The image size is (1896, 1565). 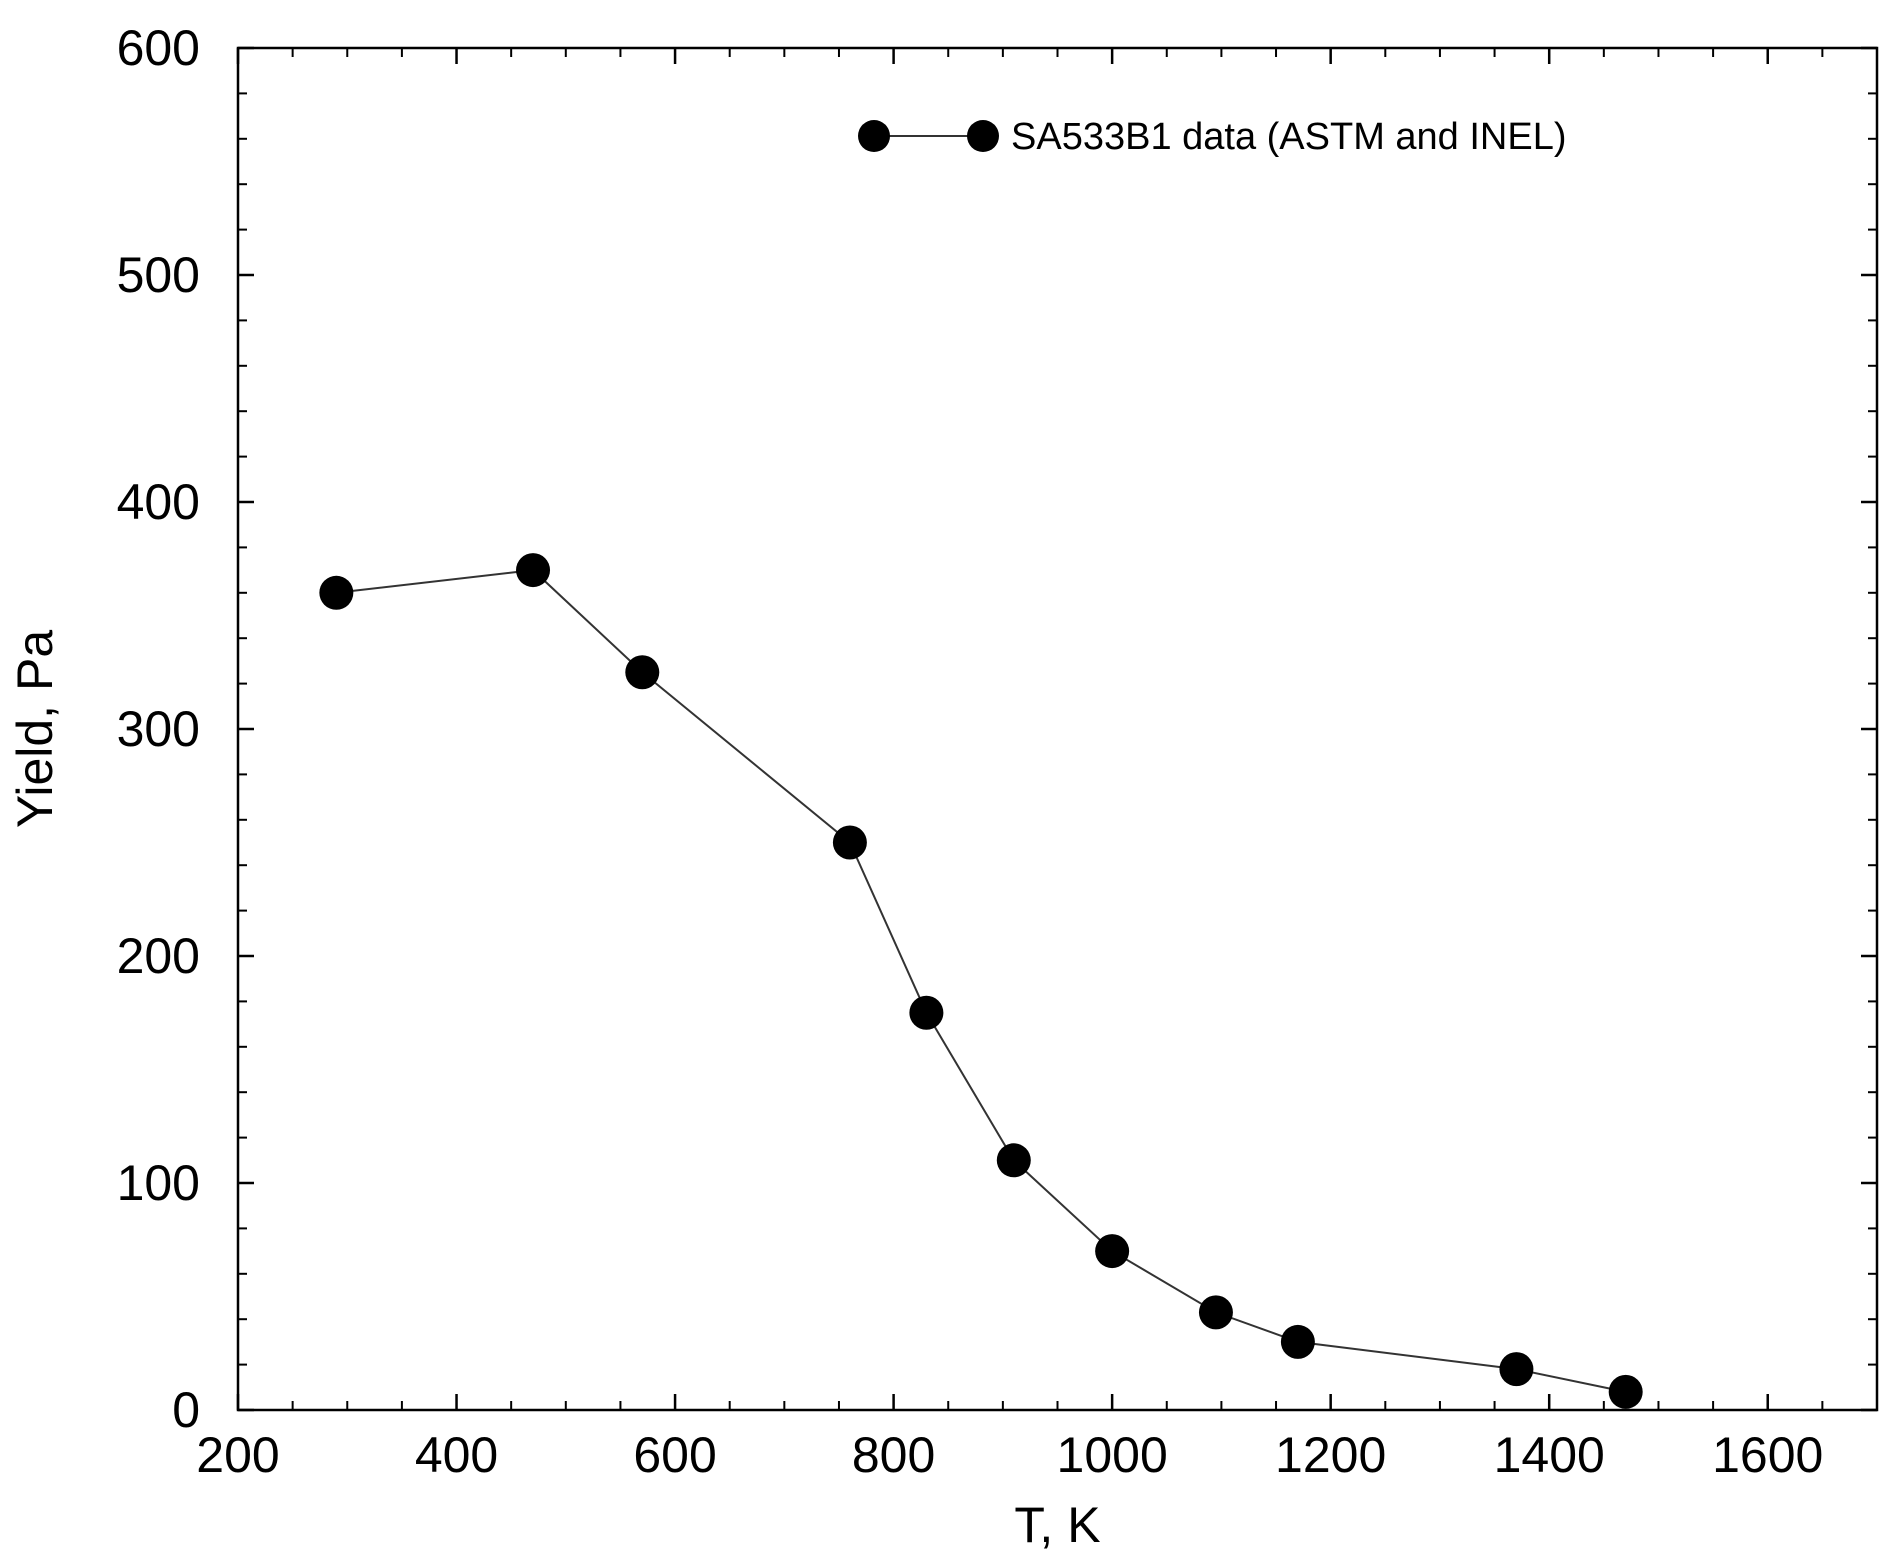 I want to click on x-tick-labels: 200 400 600 800 1000 1200 1400 1600, so click(x=1009, y=1455).